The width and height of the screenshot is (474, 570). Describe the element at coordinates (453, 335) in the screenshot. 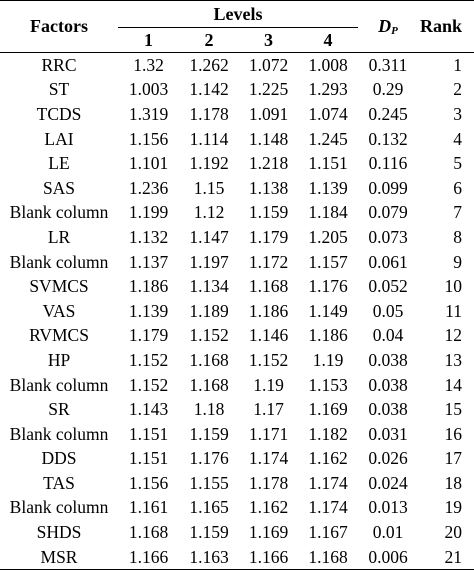

I see `rank-cell: 12` at that location.